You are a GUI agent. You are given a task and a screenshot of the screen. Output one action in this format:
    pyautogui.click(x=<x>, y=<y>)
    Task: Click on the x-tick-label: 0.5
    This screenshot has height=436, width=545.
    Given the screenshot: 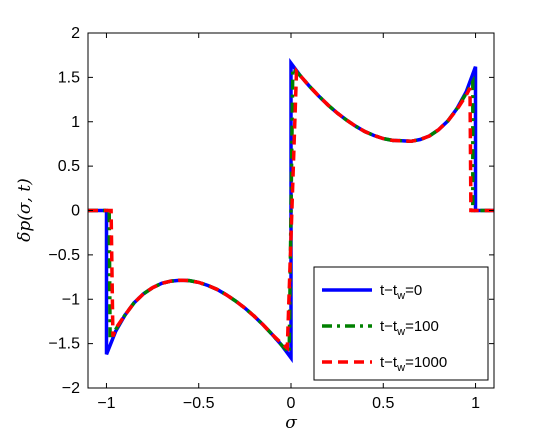 What is the action you would take?
    pyautogui.click(x=383, y=403)
    